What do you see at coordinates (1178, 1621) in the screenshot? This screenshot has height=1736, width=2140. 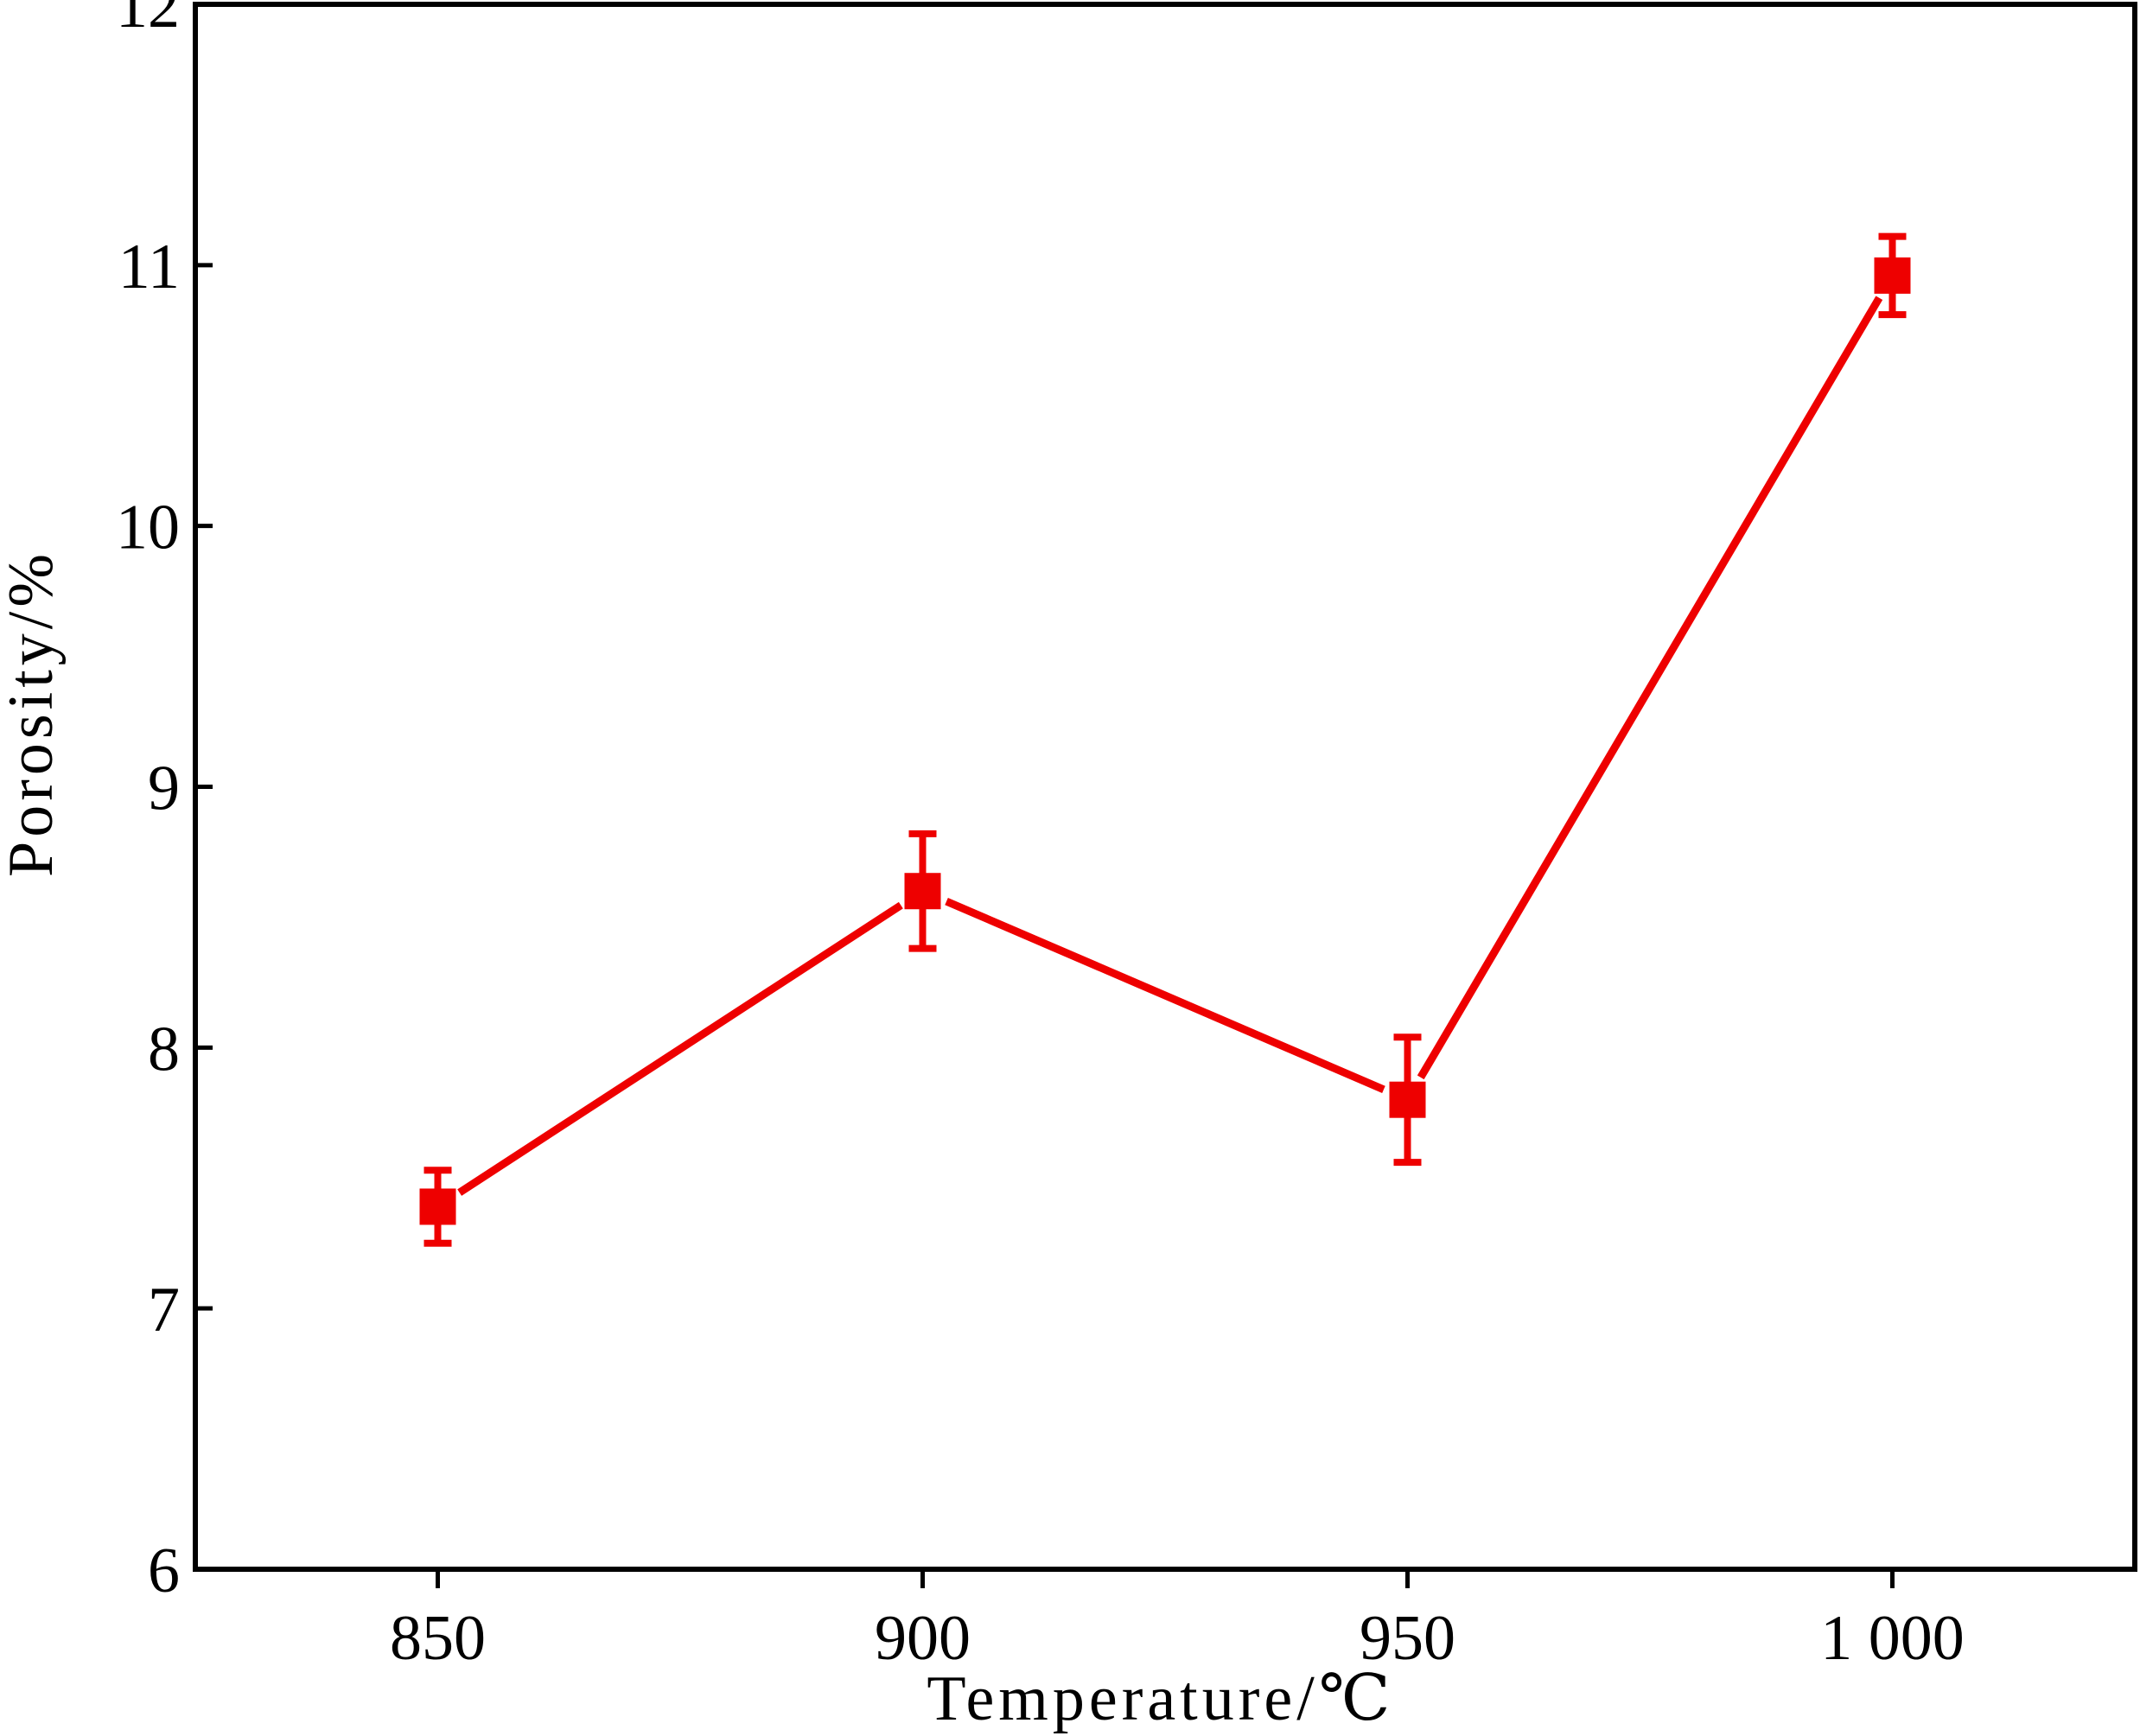 I see `x-axis: 850 900 950 1 000` at bounding box center [1178, 1621].